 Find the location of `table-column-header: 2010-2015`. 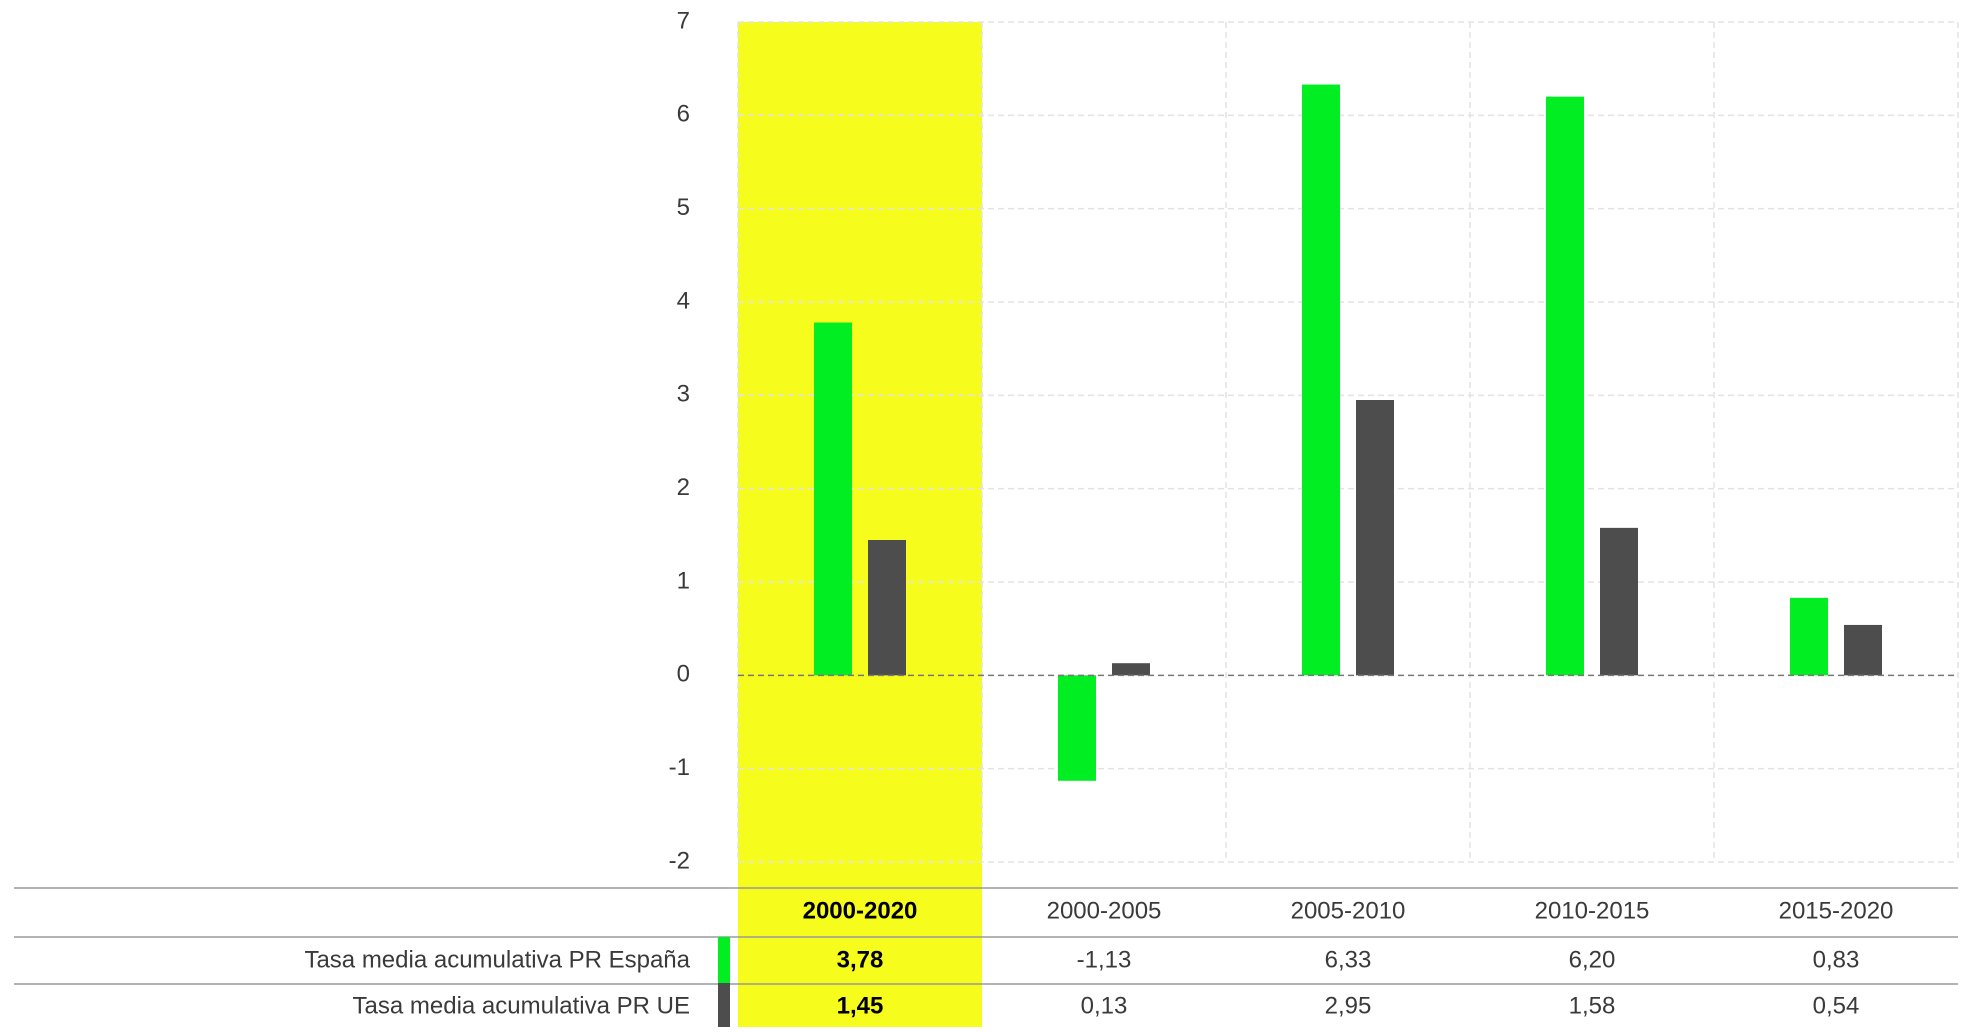

table-column-header: 2010-2015 is located at coordinates (1592, 910).